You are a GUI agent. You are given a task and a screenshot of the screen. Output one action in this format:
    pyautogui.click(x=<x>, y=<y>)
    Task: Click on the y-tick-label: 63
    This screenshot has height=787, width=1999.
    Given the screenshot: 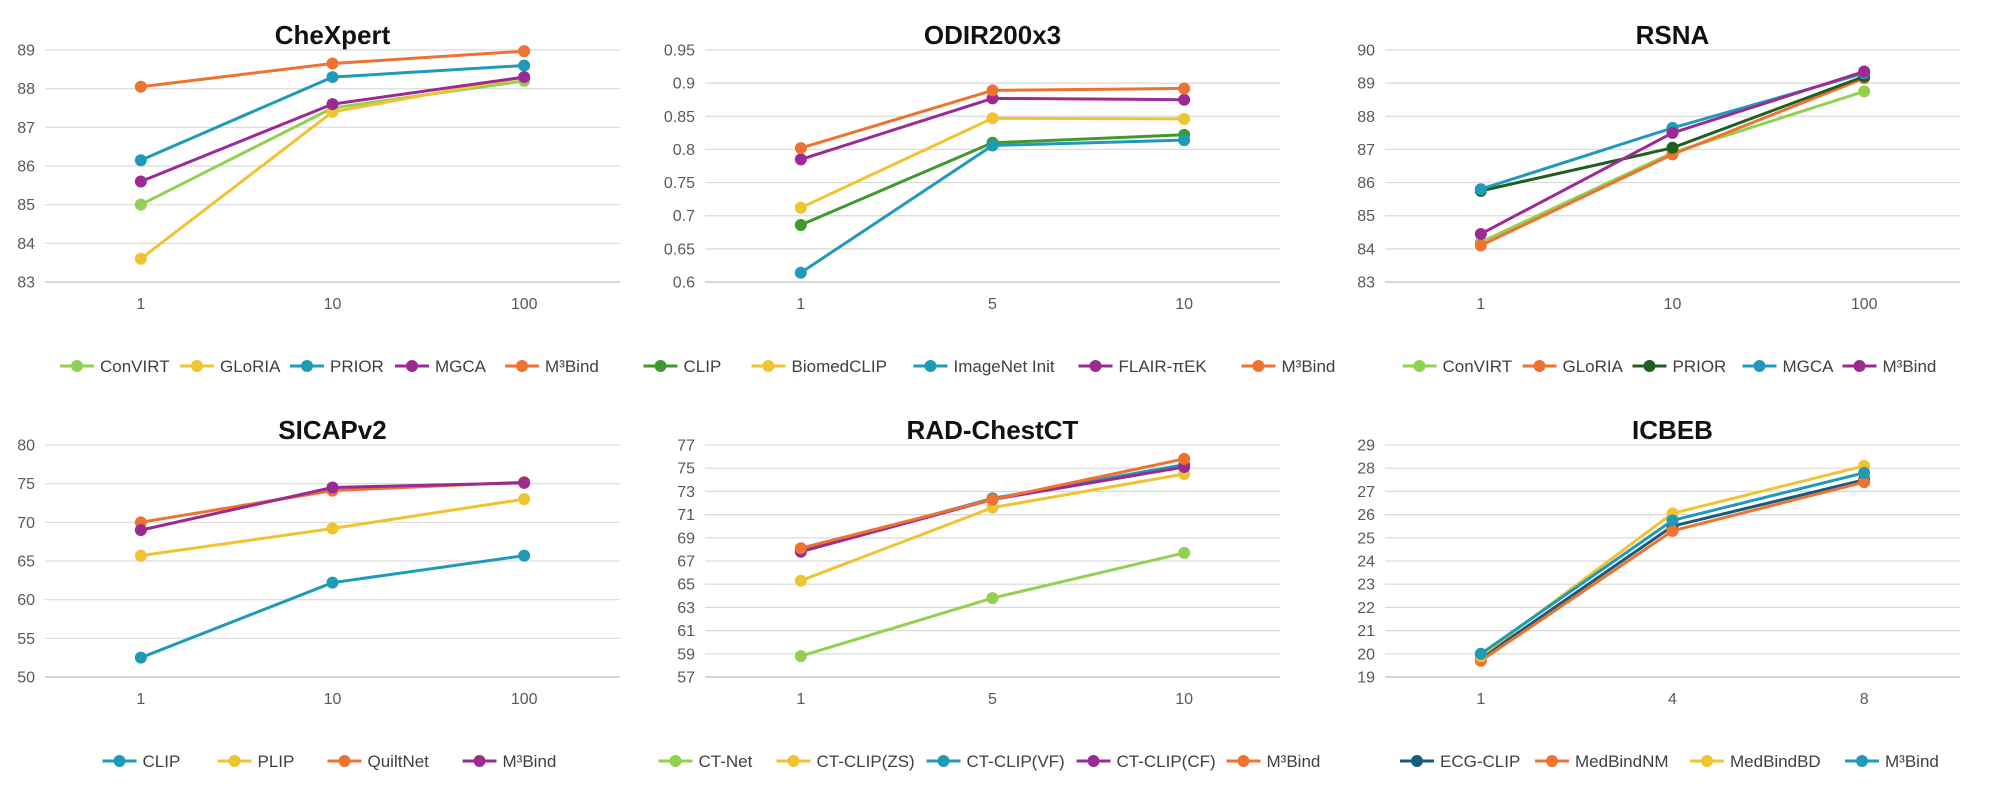 What is the action you would take?
    pyautogui.click(x=686, y=608)
    